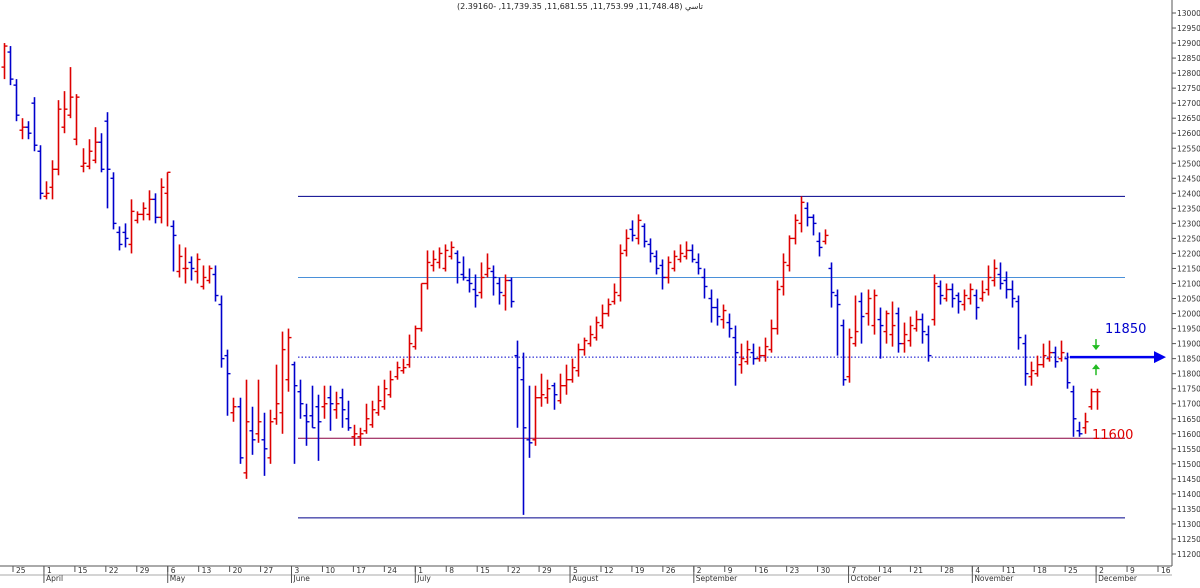 The height and width of the screenshot is (588, 1200). What do you see at coordinates (1188, 464) in the screenshot?
I see `y-tick-label: 11500` at bounding box center [1188, 464].